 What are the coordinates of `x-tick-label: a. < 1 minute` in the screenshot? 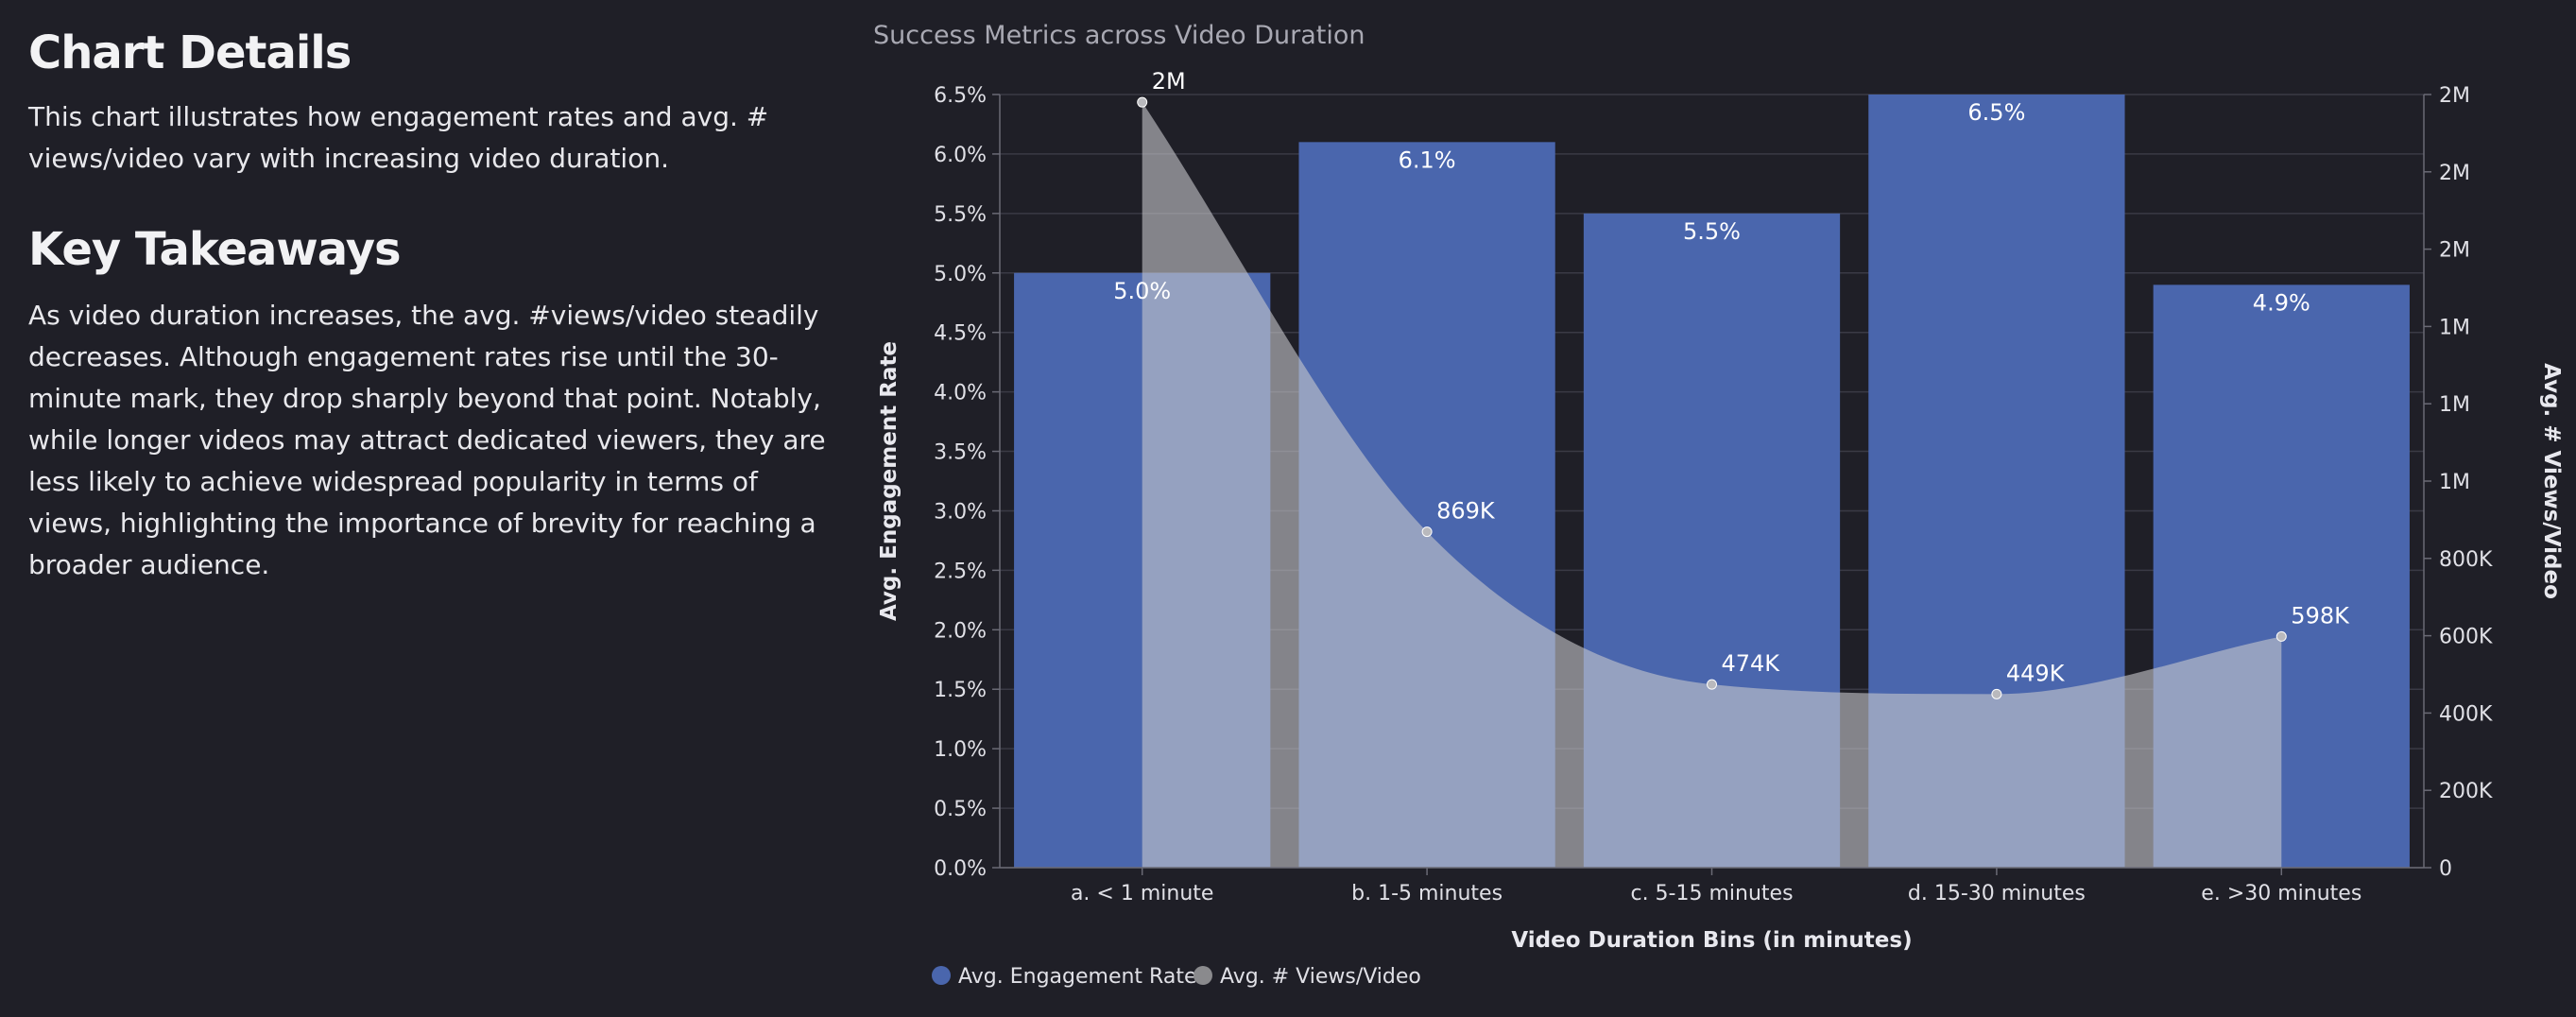 It's located at (1142, 893).